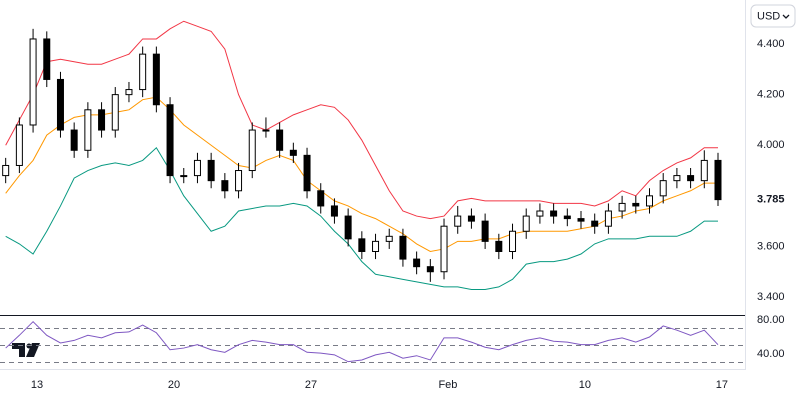  Describe the element at coordinates (786, 16) in the screenshot. I see `chevron` at that location.